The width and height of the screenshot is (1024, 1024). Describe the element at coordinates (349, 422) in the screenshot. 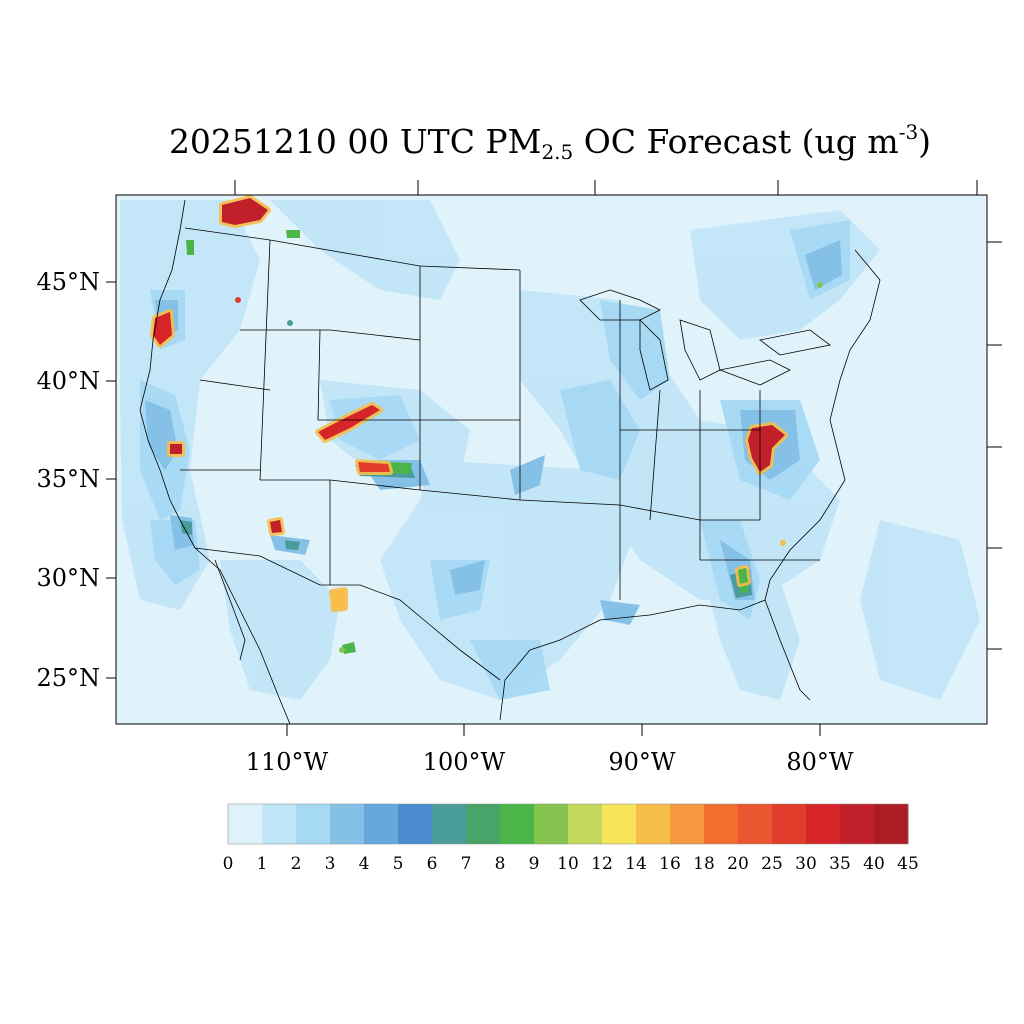

I see `colorado-hotspot` at that location.